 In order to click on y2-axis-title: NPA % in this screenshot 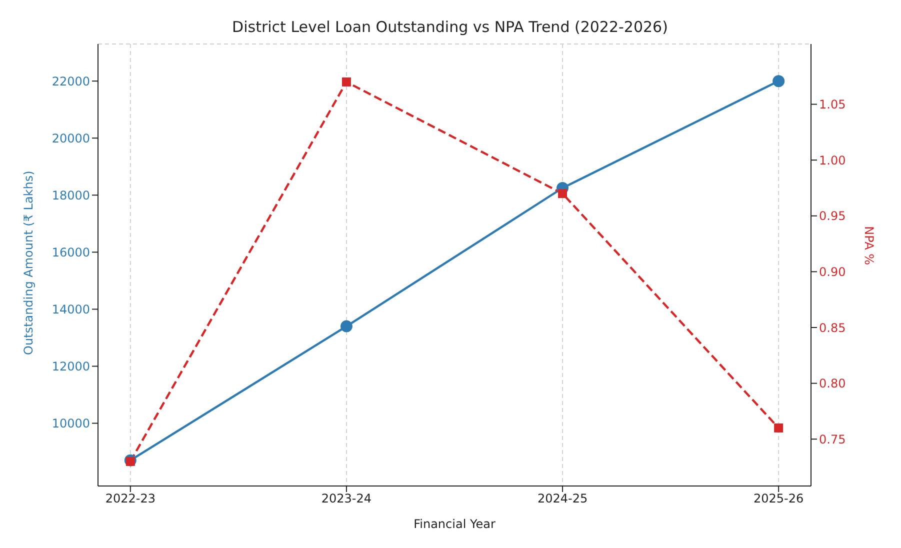, I will do `click(869, 245)`.